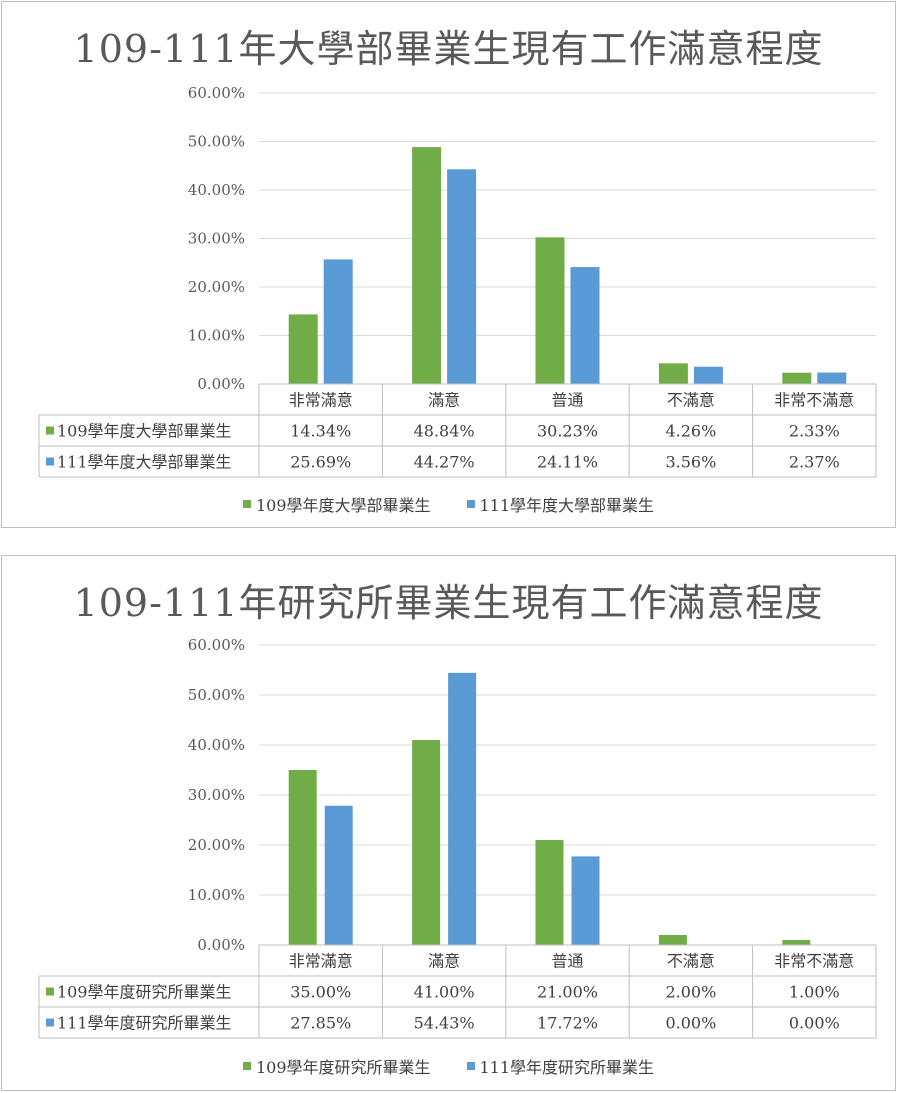 The width and height of the screenshot is (899, 1093). Describe the element at coordinates (690, 431) in the screenshot. I see `data-label: 4.26%` at that location.